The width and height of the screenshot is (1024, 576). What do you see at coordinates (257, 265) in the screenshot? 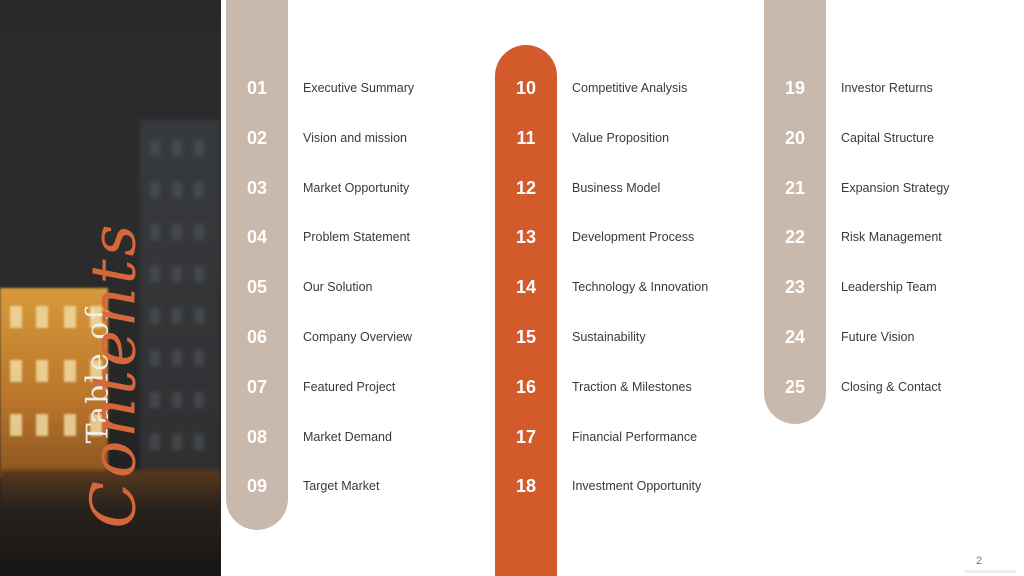
I see `column-1-pill` at bounding box center [257, 265].